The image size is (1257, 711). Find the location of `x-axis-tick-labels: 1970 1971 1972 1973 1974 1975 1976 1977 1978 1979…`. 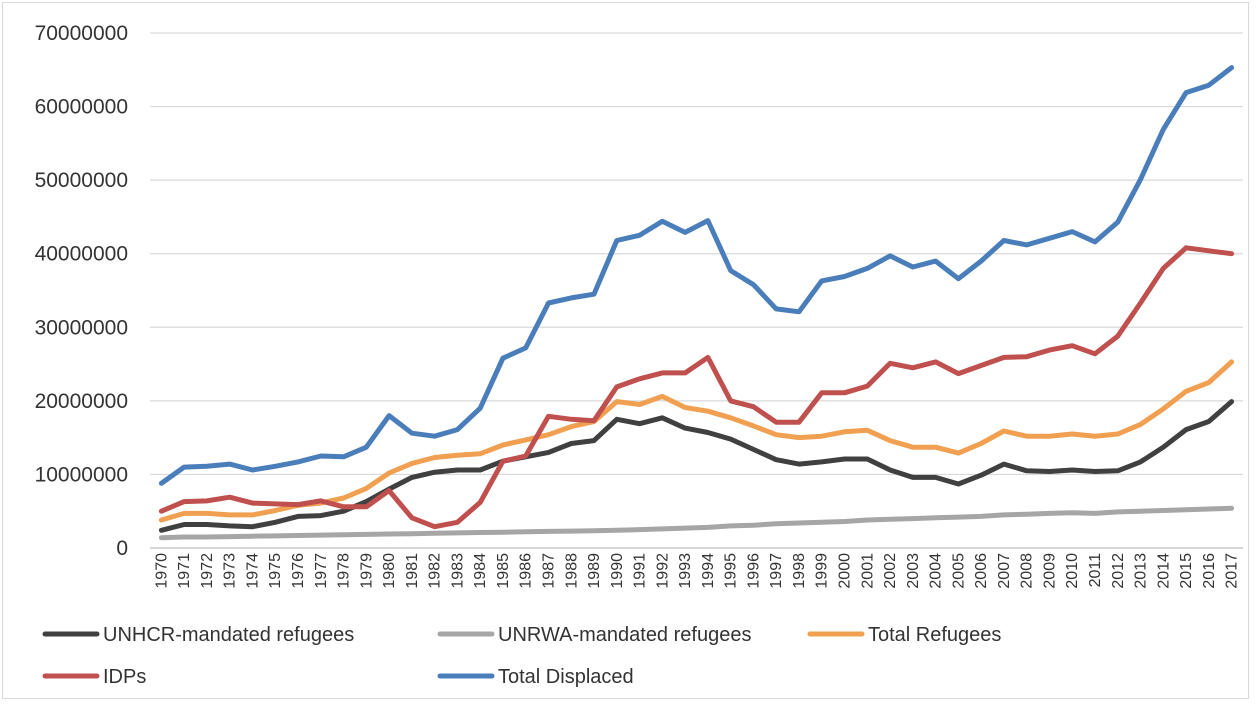

x-axis-tick-labels: 1970 1971 1972 1973 1974 1975 1976 1977 1978 1979… is located at coordinates (696, 571).